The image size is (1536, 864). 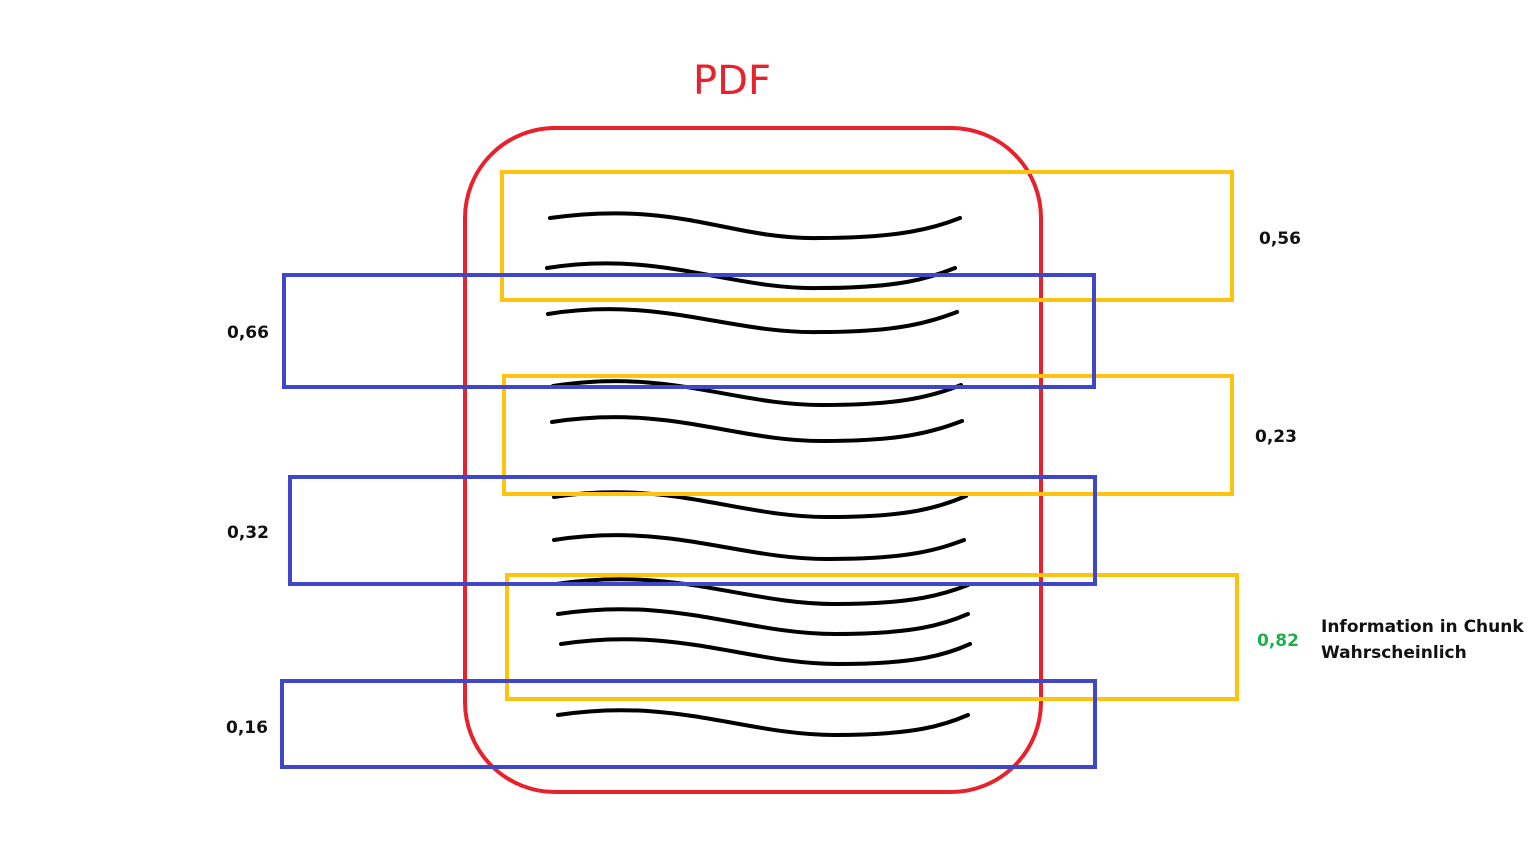 I want to click on note-line-1: Information in Chunk, so click(x=1422, y=627).